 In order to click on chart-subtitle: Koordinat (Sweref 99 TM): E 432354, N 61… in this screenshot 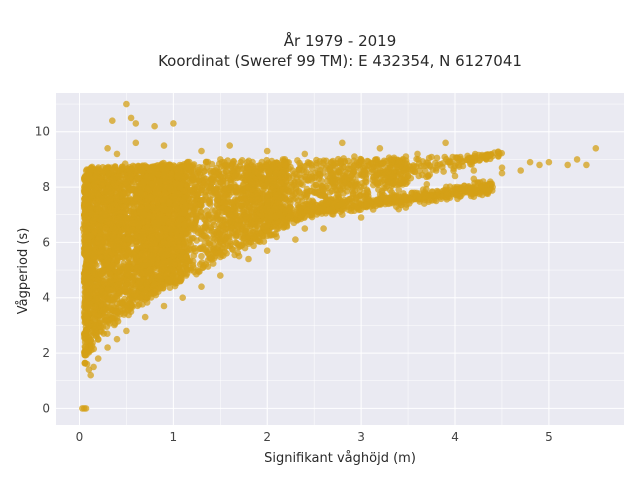, I will do `click(340, 61)`.